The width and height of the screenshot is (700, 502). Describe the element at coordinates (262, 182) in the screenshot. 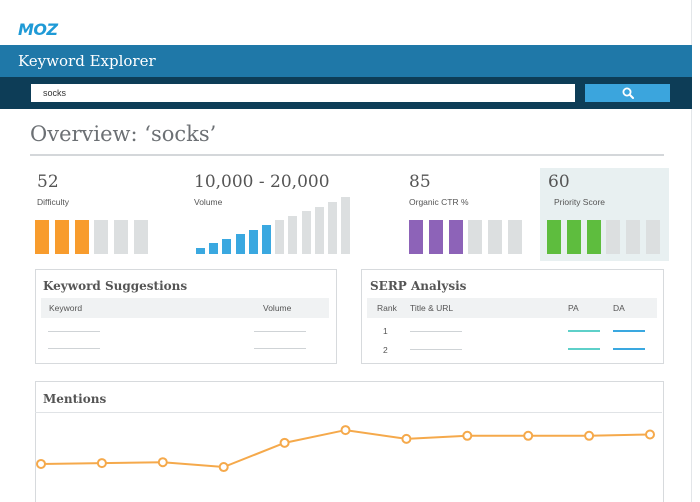

I see `volume-value: 10,000 - 20,000` at that location.